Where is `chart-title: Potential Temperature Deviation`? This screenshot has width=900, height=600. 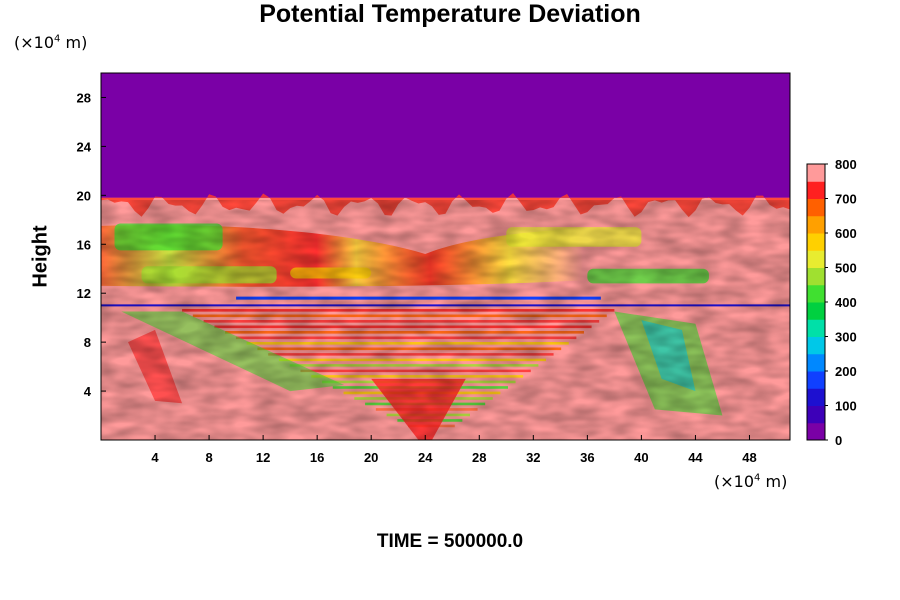
chart-title: Potential Temperature Deviation is located at coordinates (450, 14).